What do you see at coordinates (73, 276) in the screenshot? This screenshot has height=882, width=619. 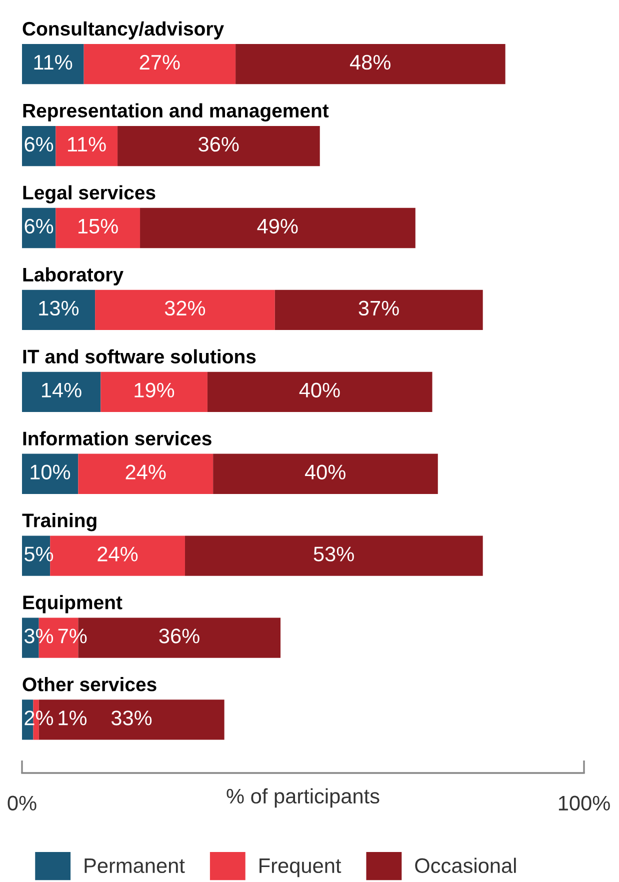 I see `y-tick-label: Laboratory` at bounding box center [73, 276].